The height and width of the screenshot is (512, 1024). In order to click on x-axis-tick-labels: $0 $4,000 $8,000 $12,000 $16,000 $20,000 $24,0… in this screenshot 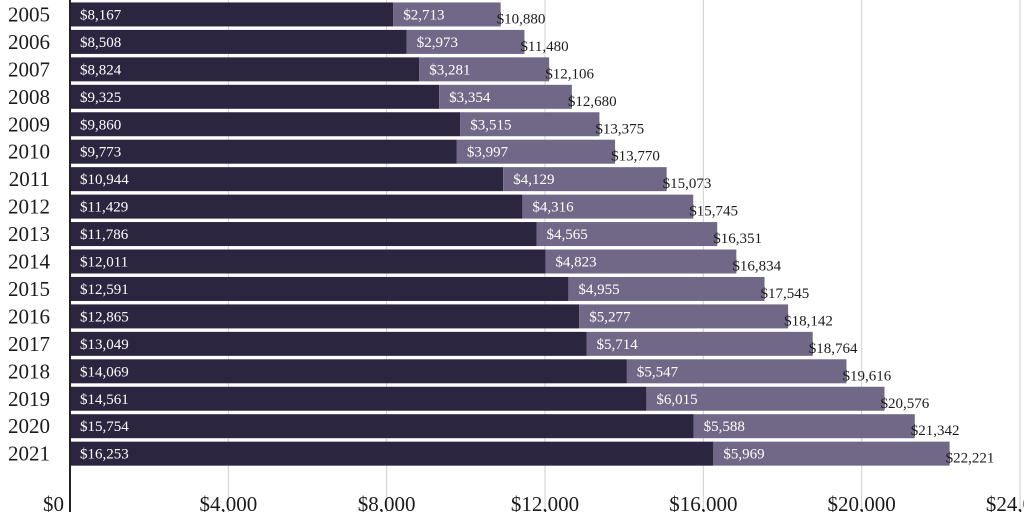, I will do `click(533, 502)`.